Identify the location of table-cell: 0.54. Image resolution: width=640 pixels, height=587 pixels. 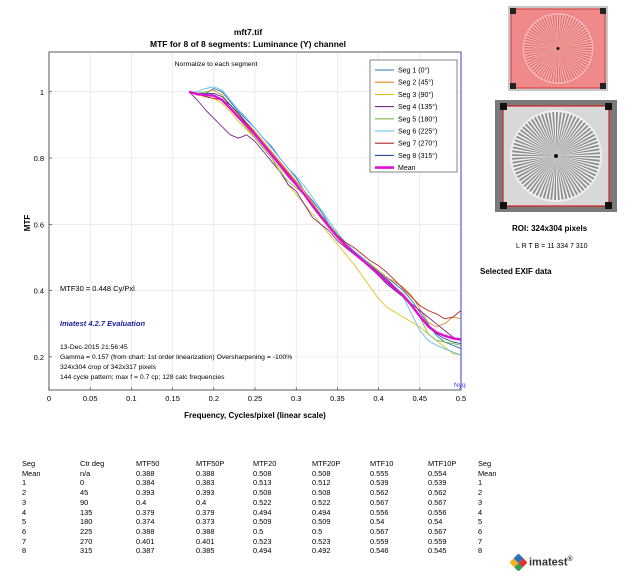
(435, 522).